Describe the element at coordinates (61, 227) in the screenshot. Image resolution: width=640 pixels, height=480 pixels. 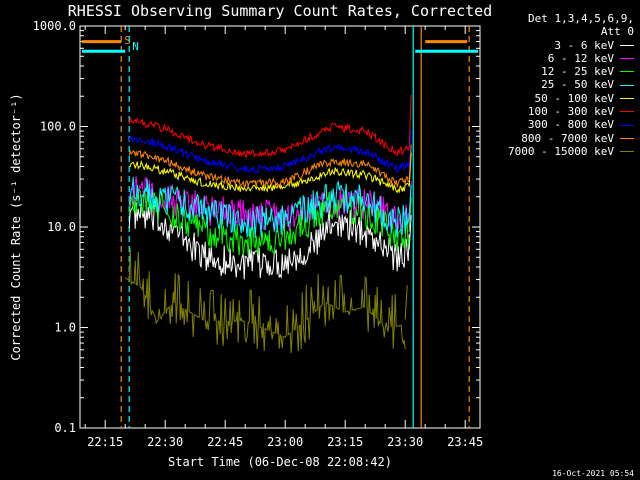
I see `y-tick-label: 10.0` at that location.